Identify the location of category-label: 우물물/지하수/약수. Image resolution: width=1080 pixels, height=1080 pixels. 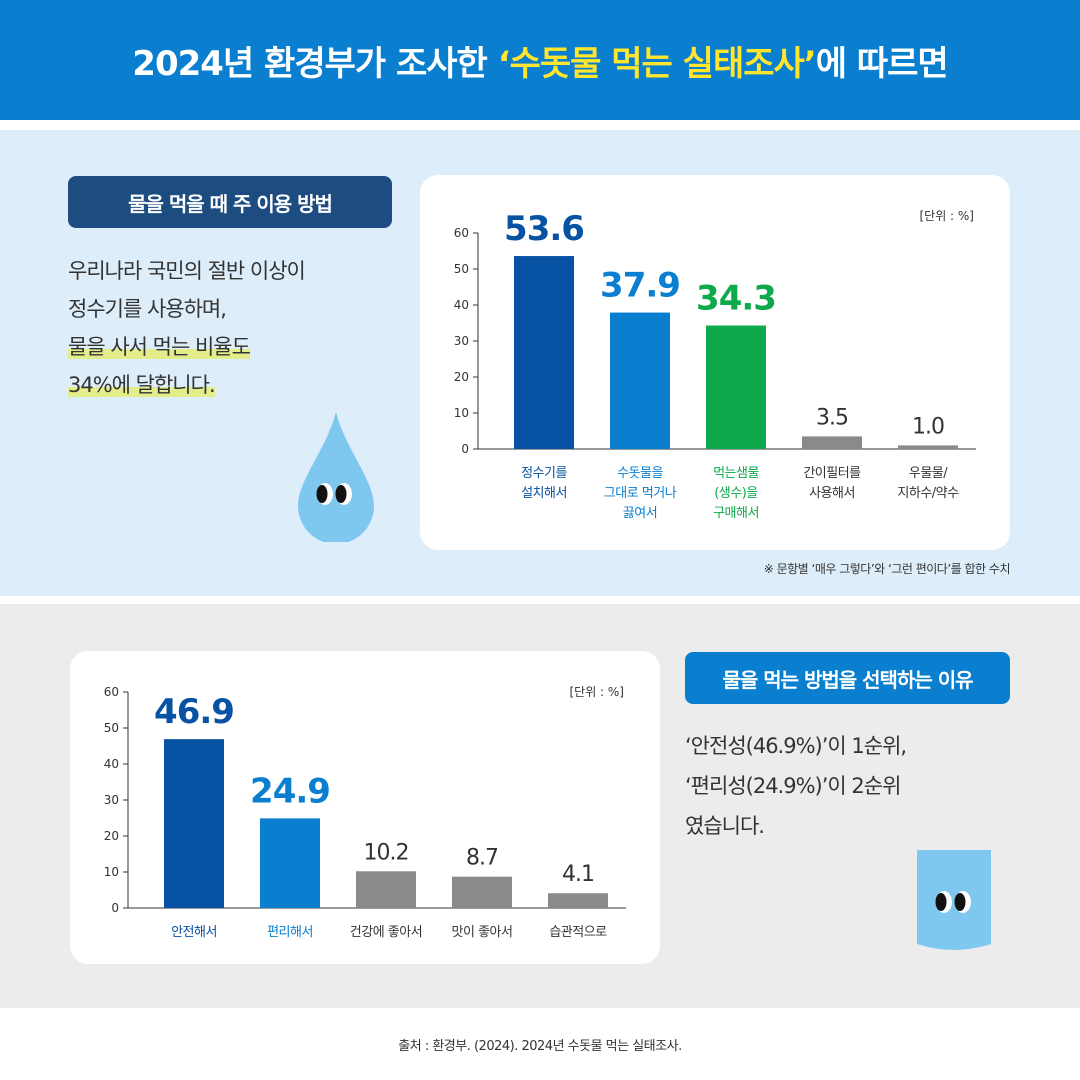
(928, 483).